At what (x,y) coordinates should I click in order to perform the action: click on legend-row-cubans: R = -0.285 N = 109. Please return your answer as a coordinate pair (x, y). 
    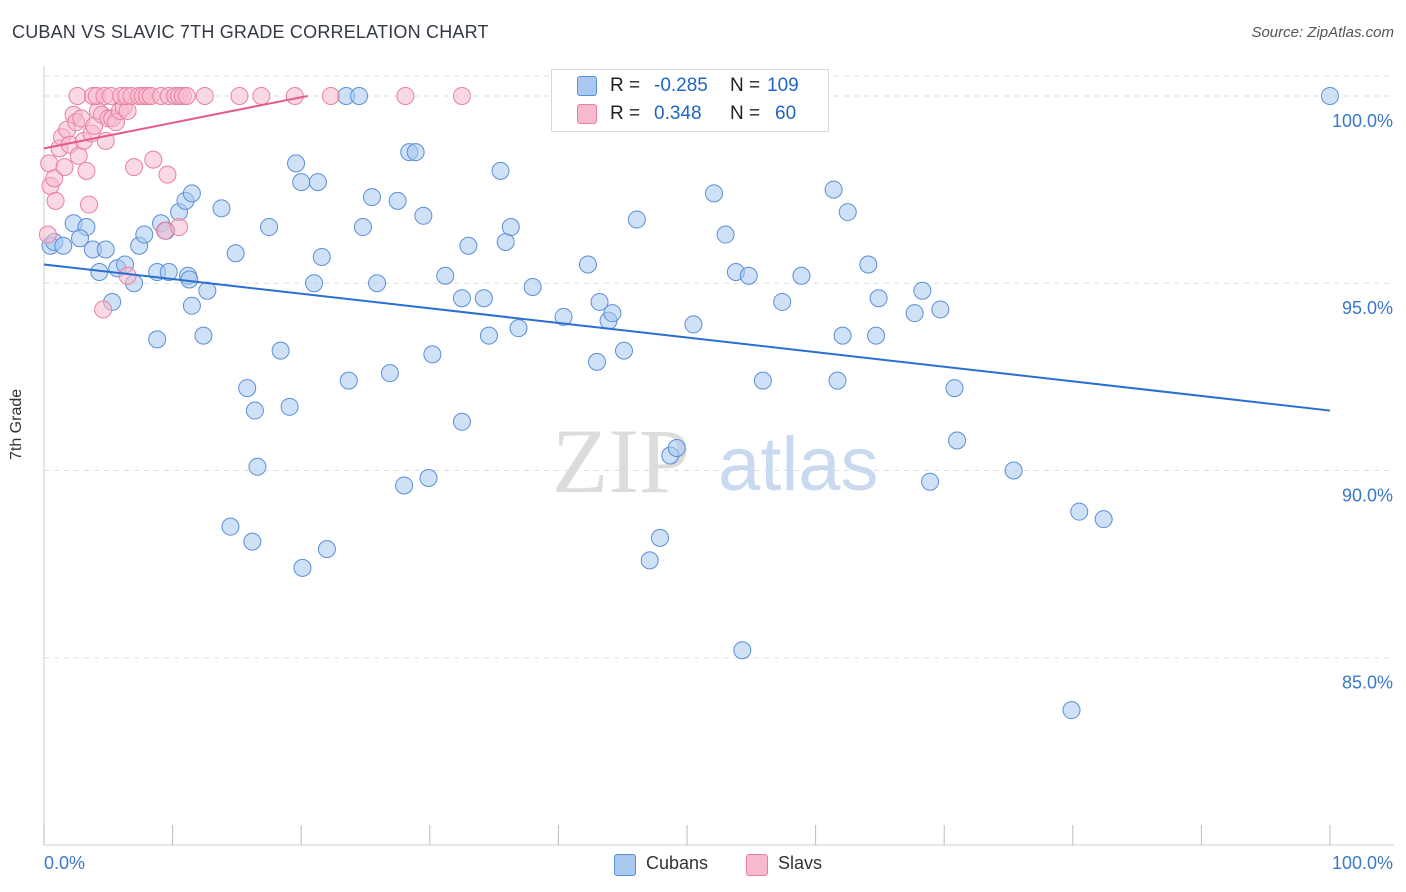
    Looking at the image, I should click on (702, 86).